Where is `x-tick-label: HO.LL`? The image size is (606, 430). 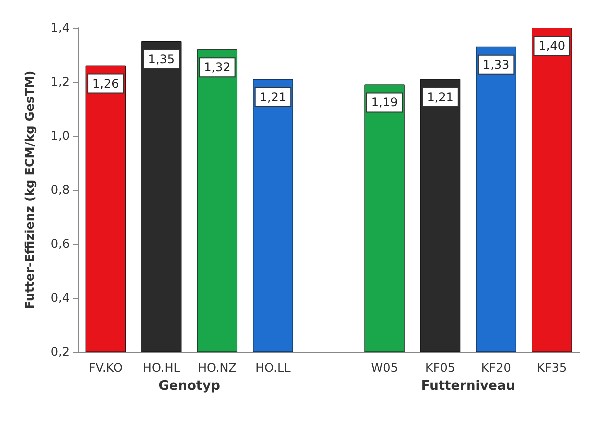
x-tick-label: HO.LL is located at coordinates (274, 368).